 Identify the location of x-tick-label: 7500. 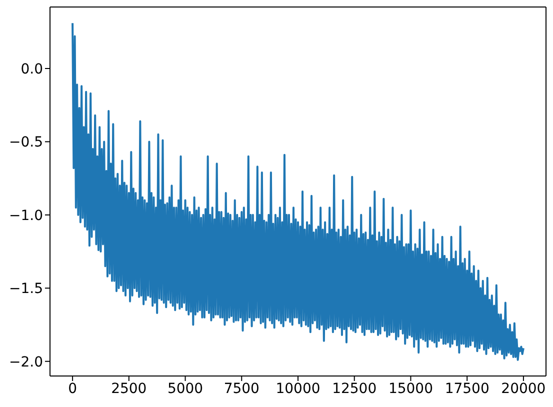
(242, 388).